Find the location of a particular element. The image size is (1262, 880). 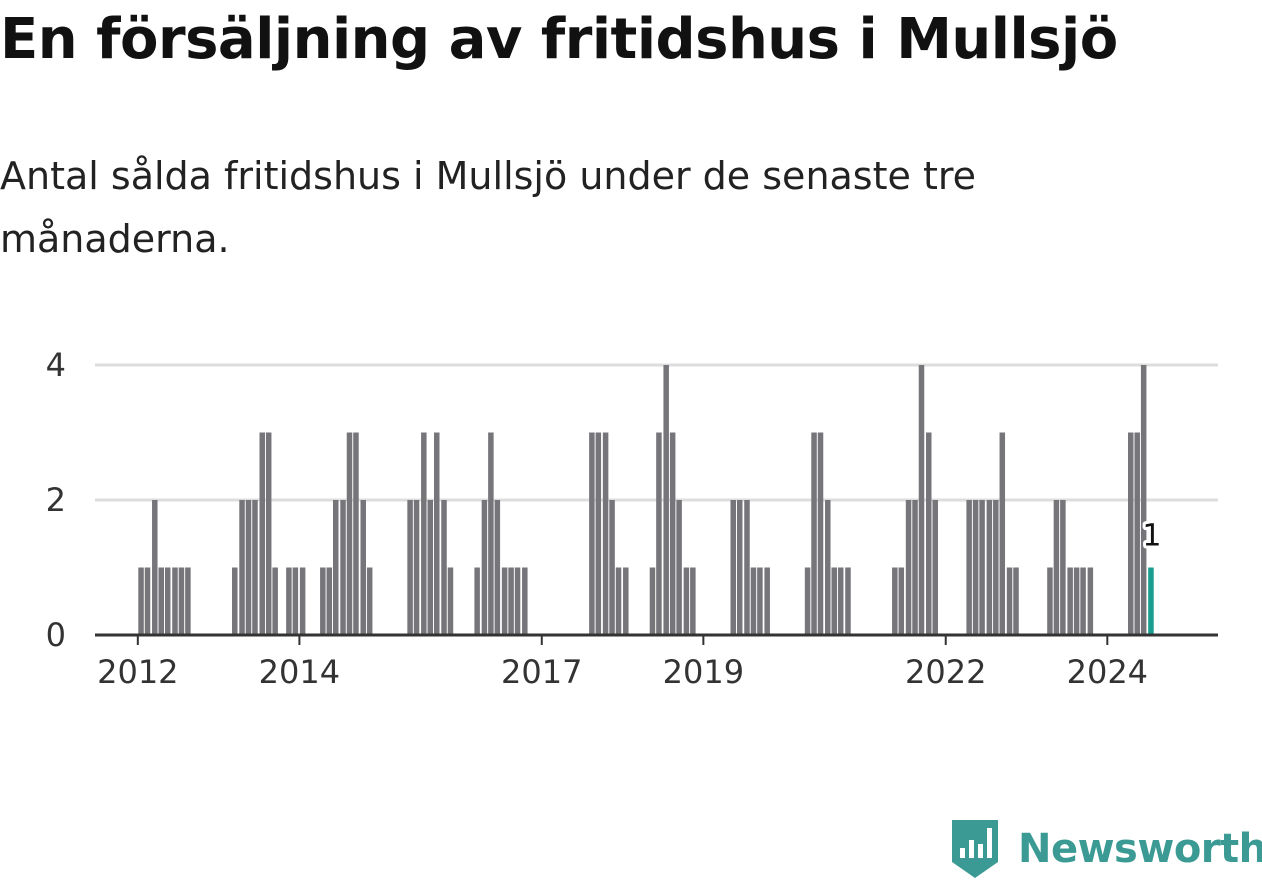

x-tick-label: 2022 is located at coordinates (945, 672).